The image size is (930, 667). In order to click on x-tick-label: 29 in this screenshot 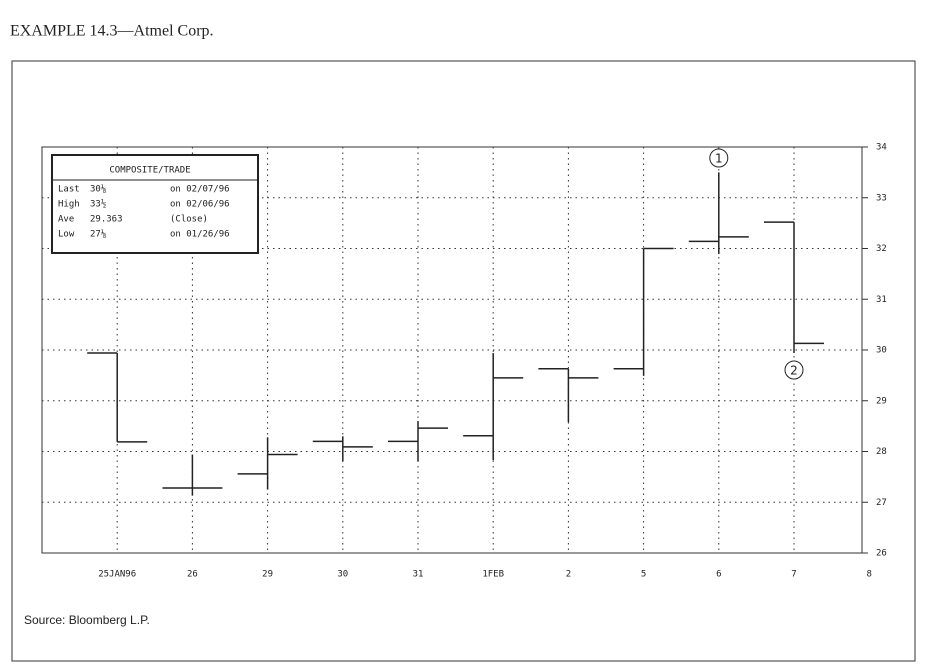, I will do `click(267, 575)`.